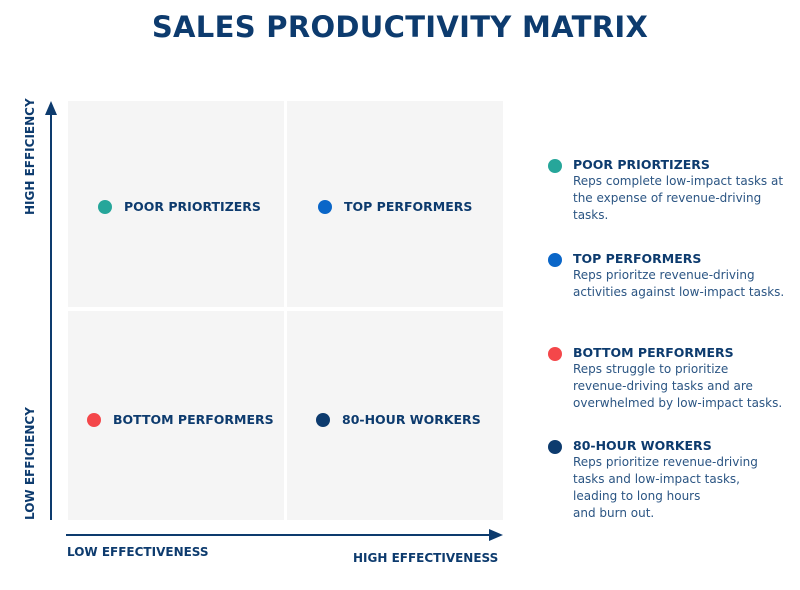 This screenshot has width=800, height=590. I want to click on y-axis-high-label: HIGH EFFICIENCY, so click(30, 156).